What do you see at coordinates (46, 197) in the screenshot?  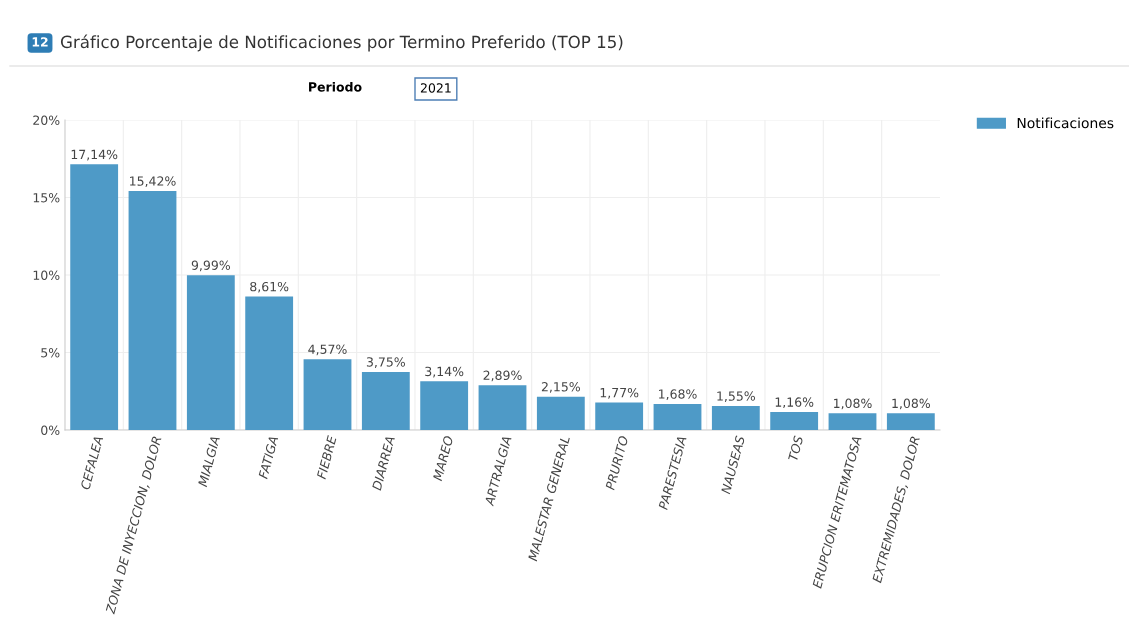 I see `y-tick-label: 15%` at bounding box center [46, 197].